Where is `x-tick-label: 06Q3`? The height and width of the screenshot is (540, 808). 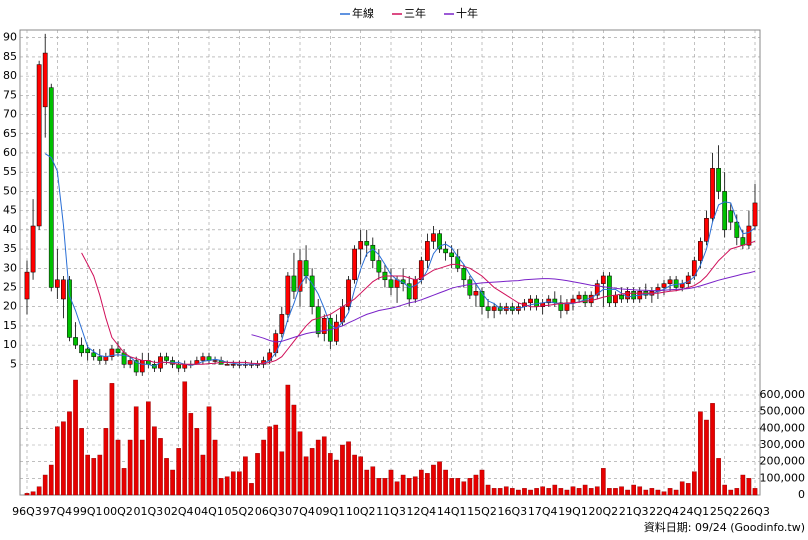
x-tick-label: 06Q3 is located at coordinates (270, 511).